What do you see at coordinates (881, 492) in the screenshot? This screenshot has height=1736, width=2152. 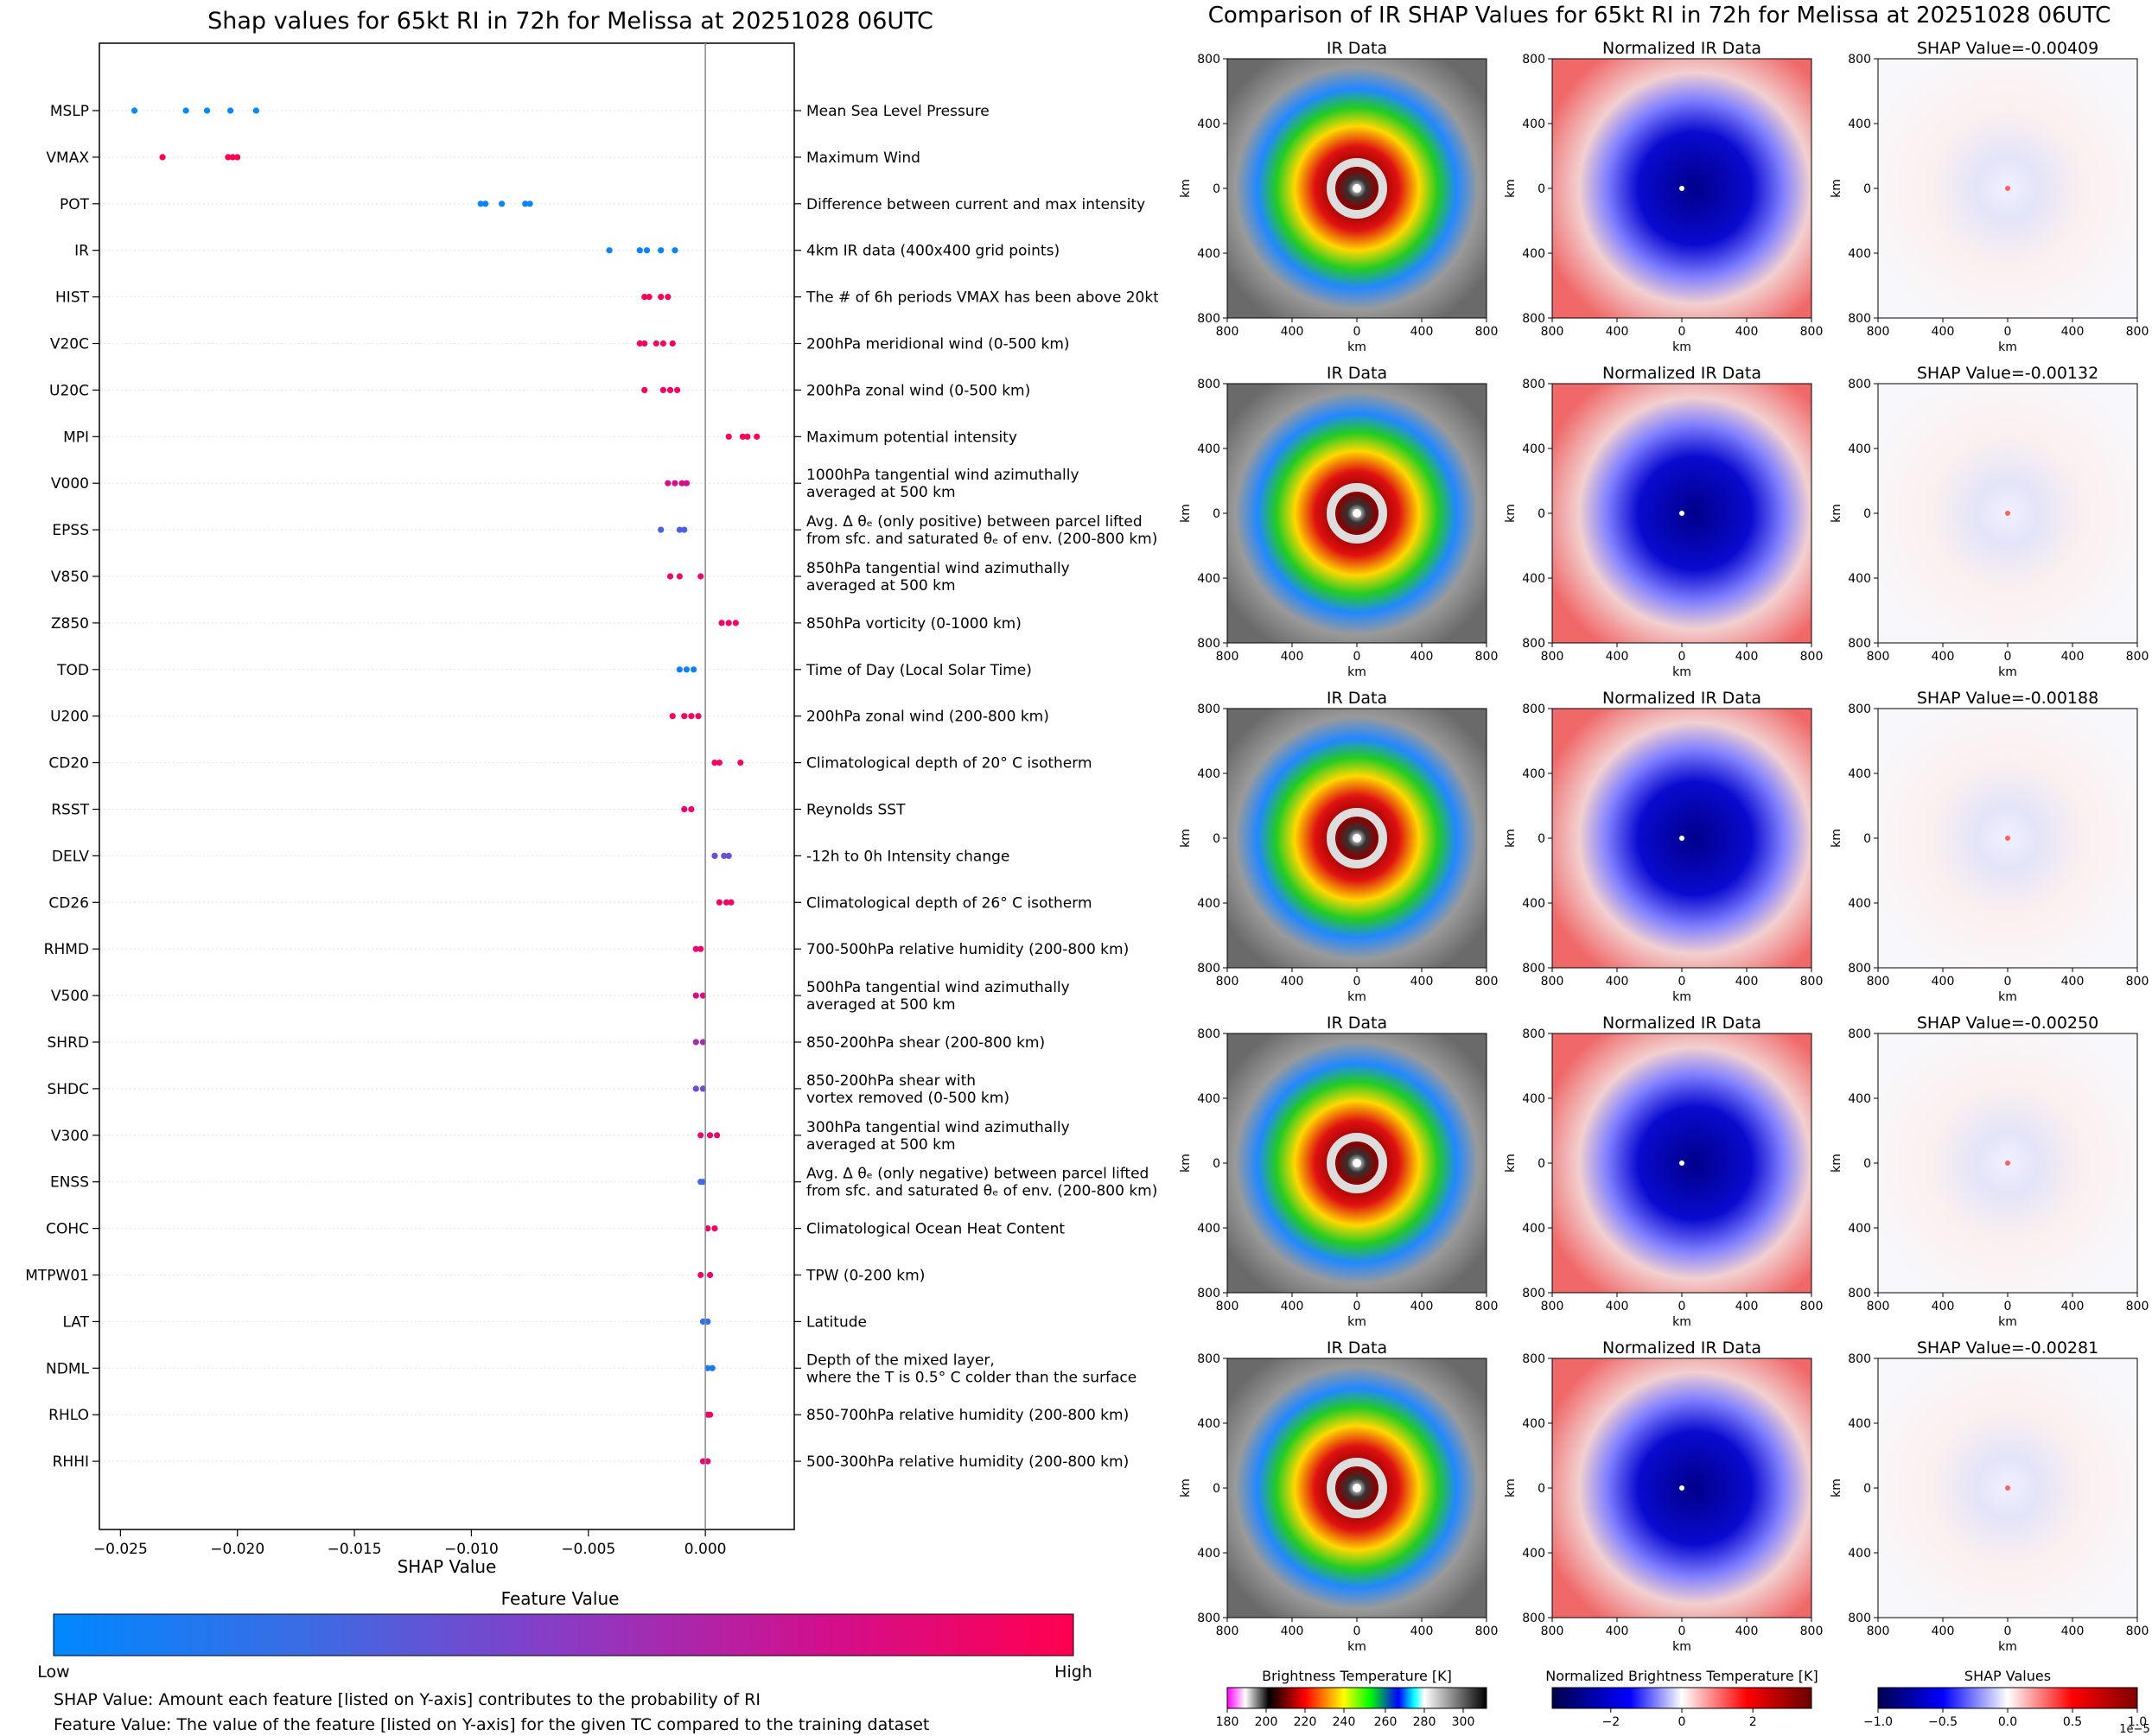 I see `feature-description-label: averaged at 500 km` at bounding box center [881, 492].